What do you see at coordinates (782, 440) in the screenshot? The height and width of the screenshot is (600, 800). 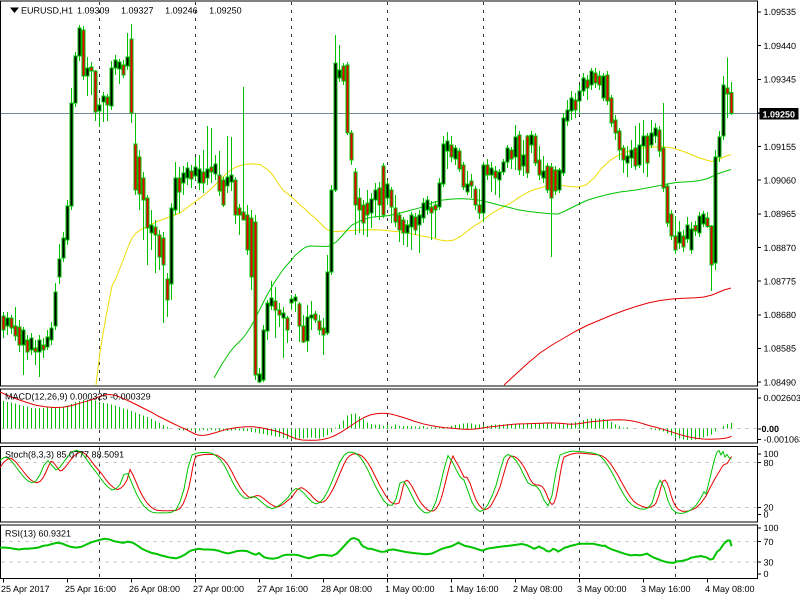 I see `svg-text: -0.001063` at bounding box center [782, 440].